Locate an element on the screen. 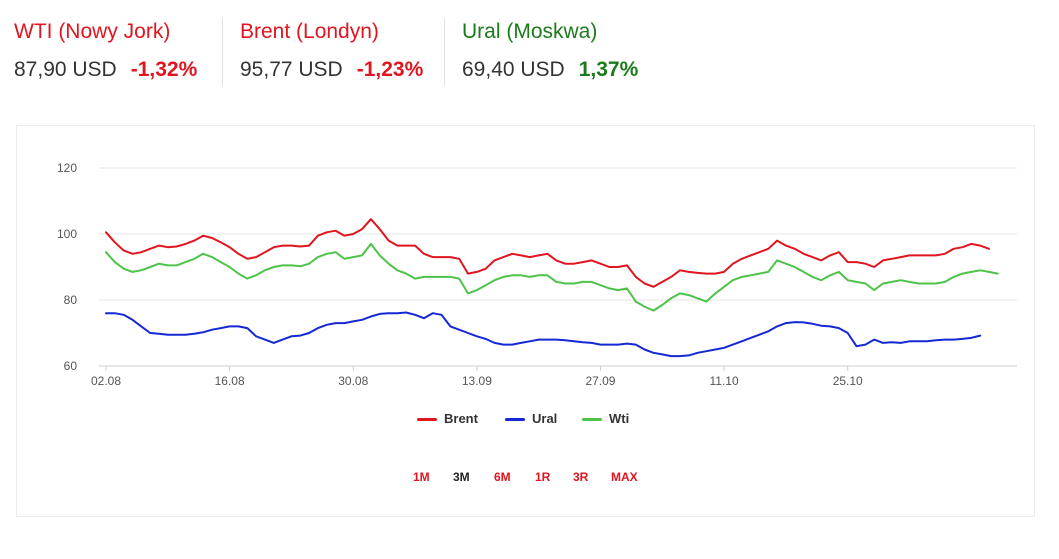 The image size is (1059, 559). x-axis: 02.08 16.08 30.08 13.09 27.09 11.10 25.10 is located at coordinates (554, 376).